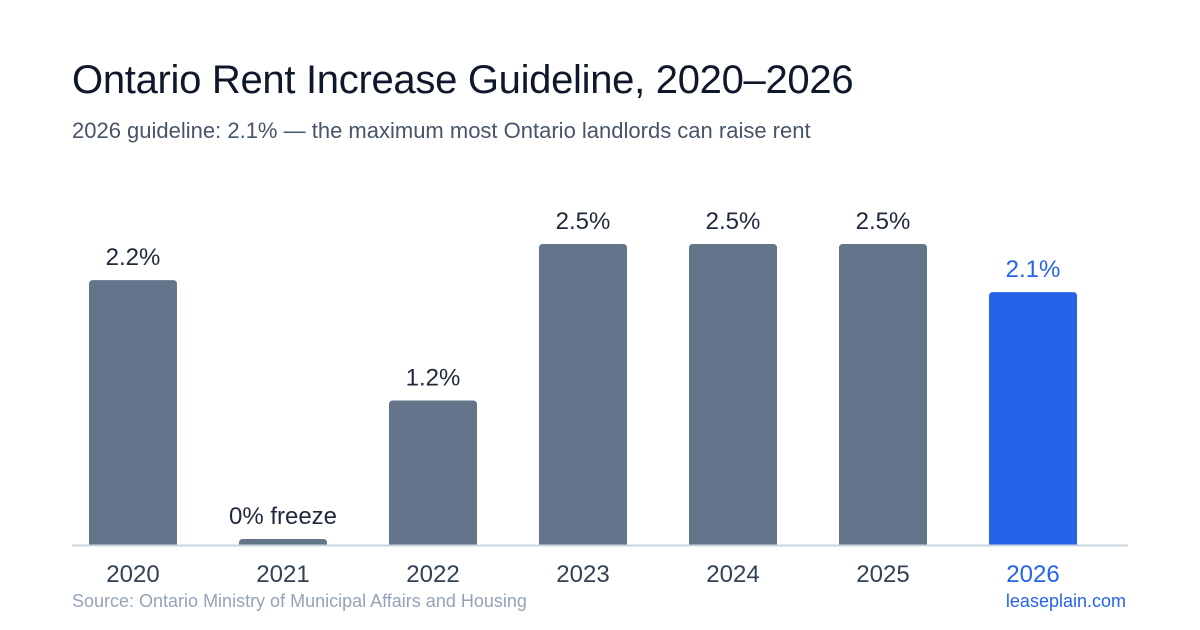 The width and height of the screenshot is (1200, 630). What do you see at coordinates (132, 574) in the screenshot?
I see `x-tick-2020: 2020` at bounding box center [132, 574].